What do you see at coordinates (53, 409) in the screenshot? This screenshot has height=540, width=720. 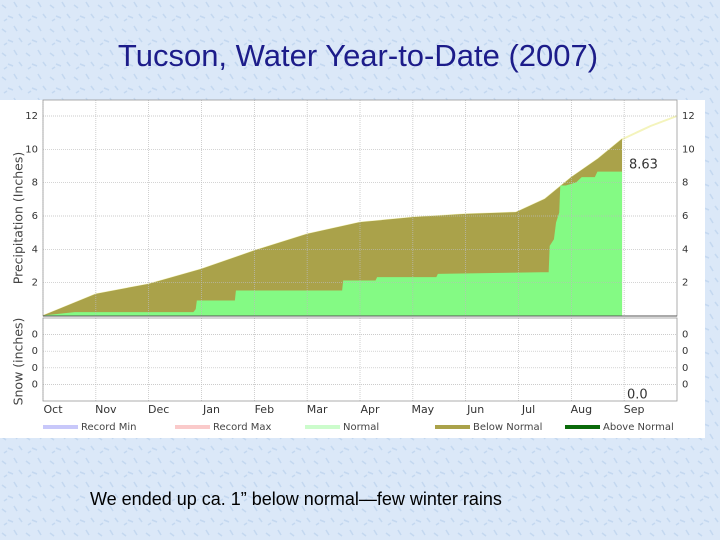 I see `x-tick-label: Oct` at bounding box center [53, 409].